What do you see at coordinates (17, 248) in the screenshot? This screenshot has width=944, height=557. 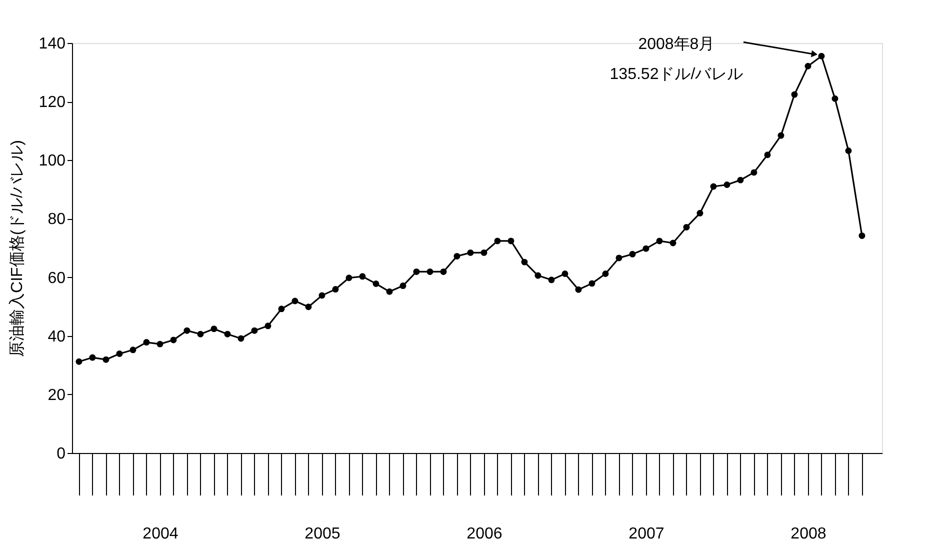 I see `y-axis-title: 原油輸入CIF価格(ドル/バレル)` at bounding box center [17, 248].